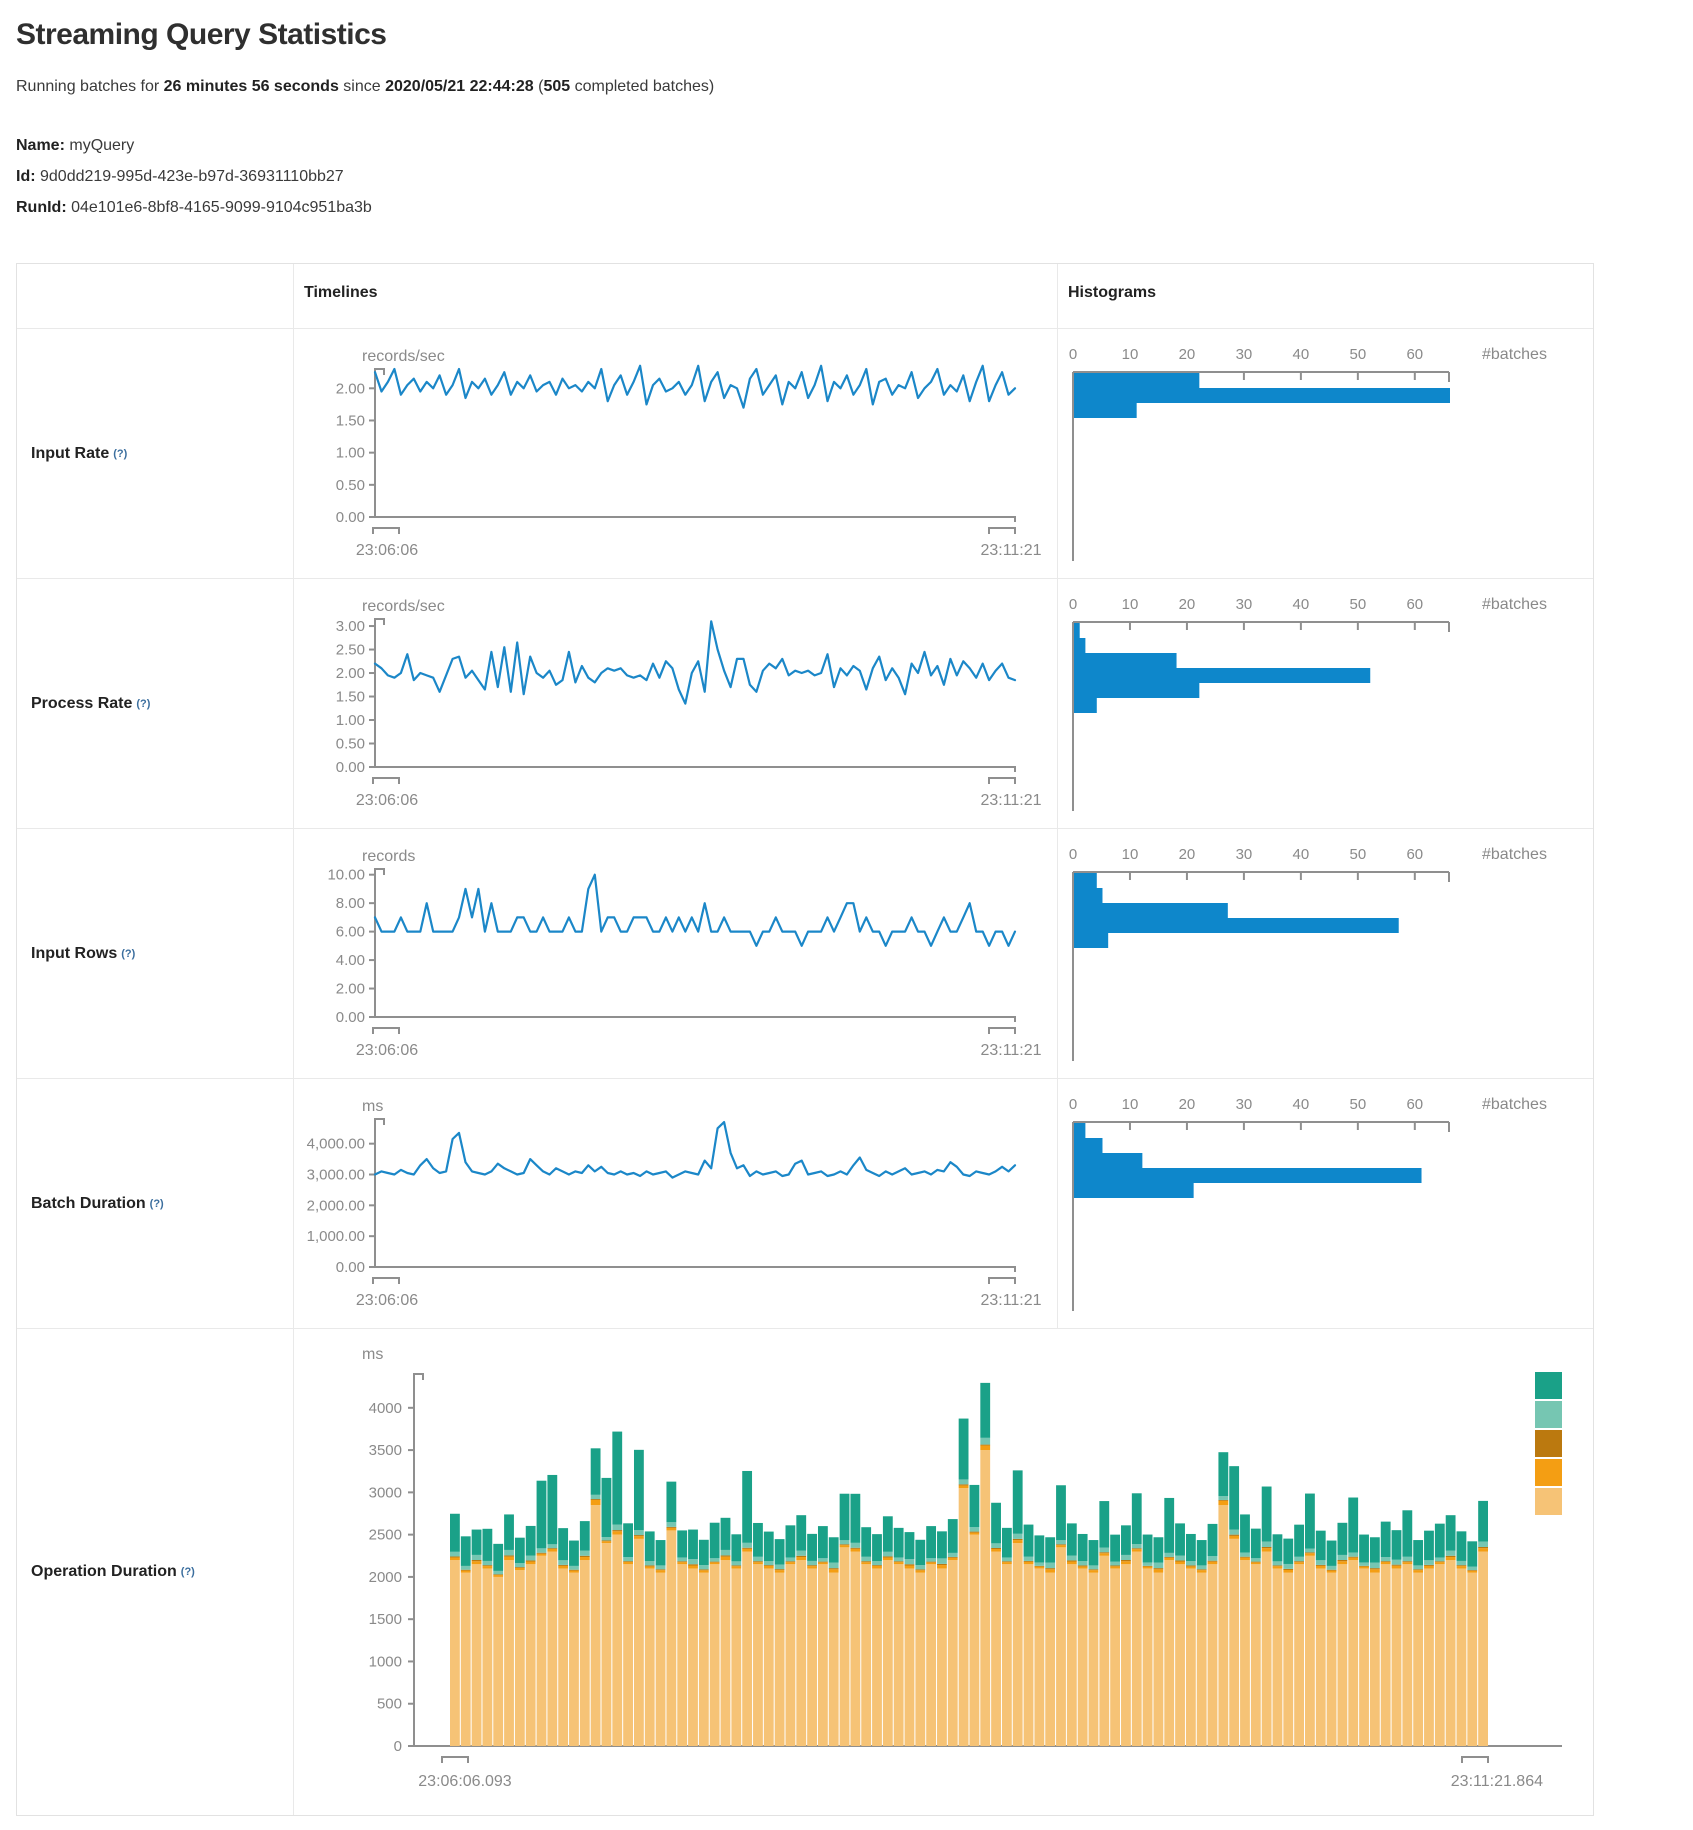 The image size is (1693, 1830). What do you see at coordinates (459, 86) in the screenshot?
I see `summary-start-time: 2020/05/21 22:44:28` at bounding box center [459, 86].